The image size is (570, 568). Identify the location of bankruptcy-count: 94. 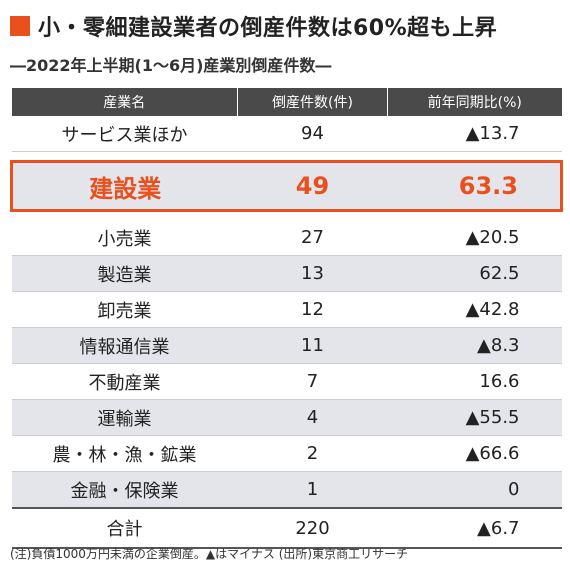
(312, 134).